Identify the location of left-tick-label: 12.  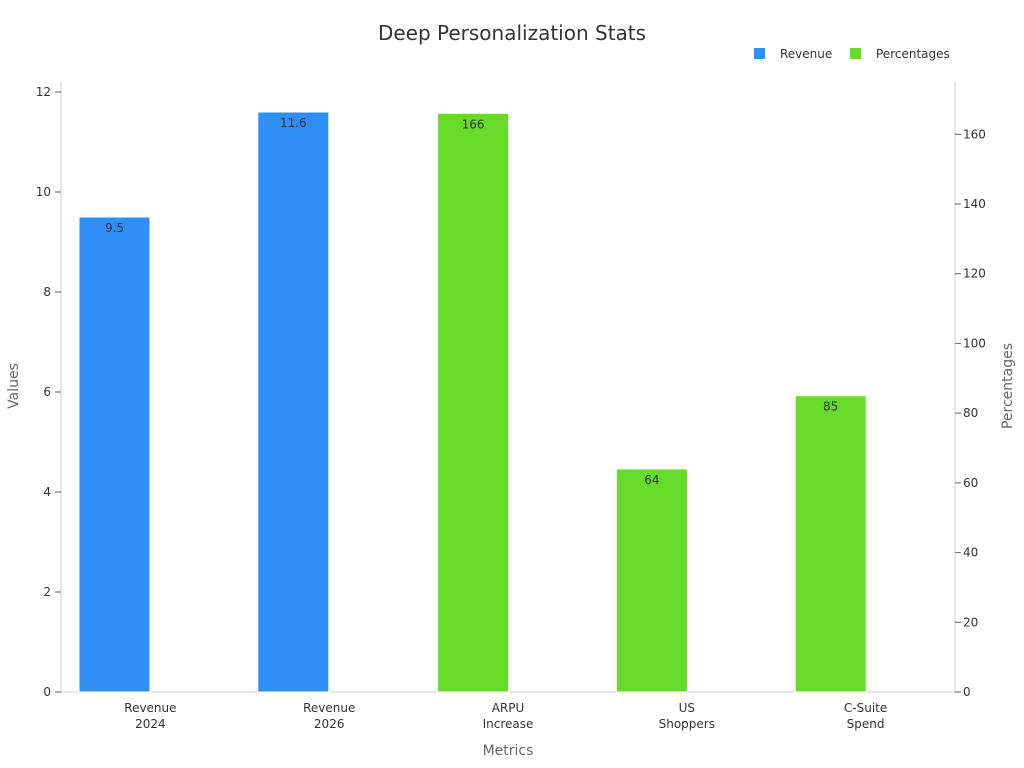
(43, 92).